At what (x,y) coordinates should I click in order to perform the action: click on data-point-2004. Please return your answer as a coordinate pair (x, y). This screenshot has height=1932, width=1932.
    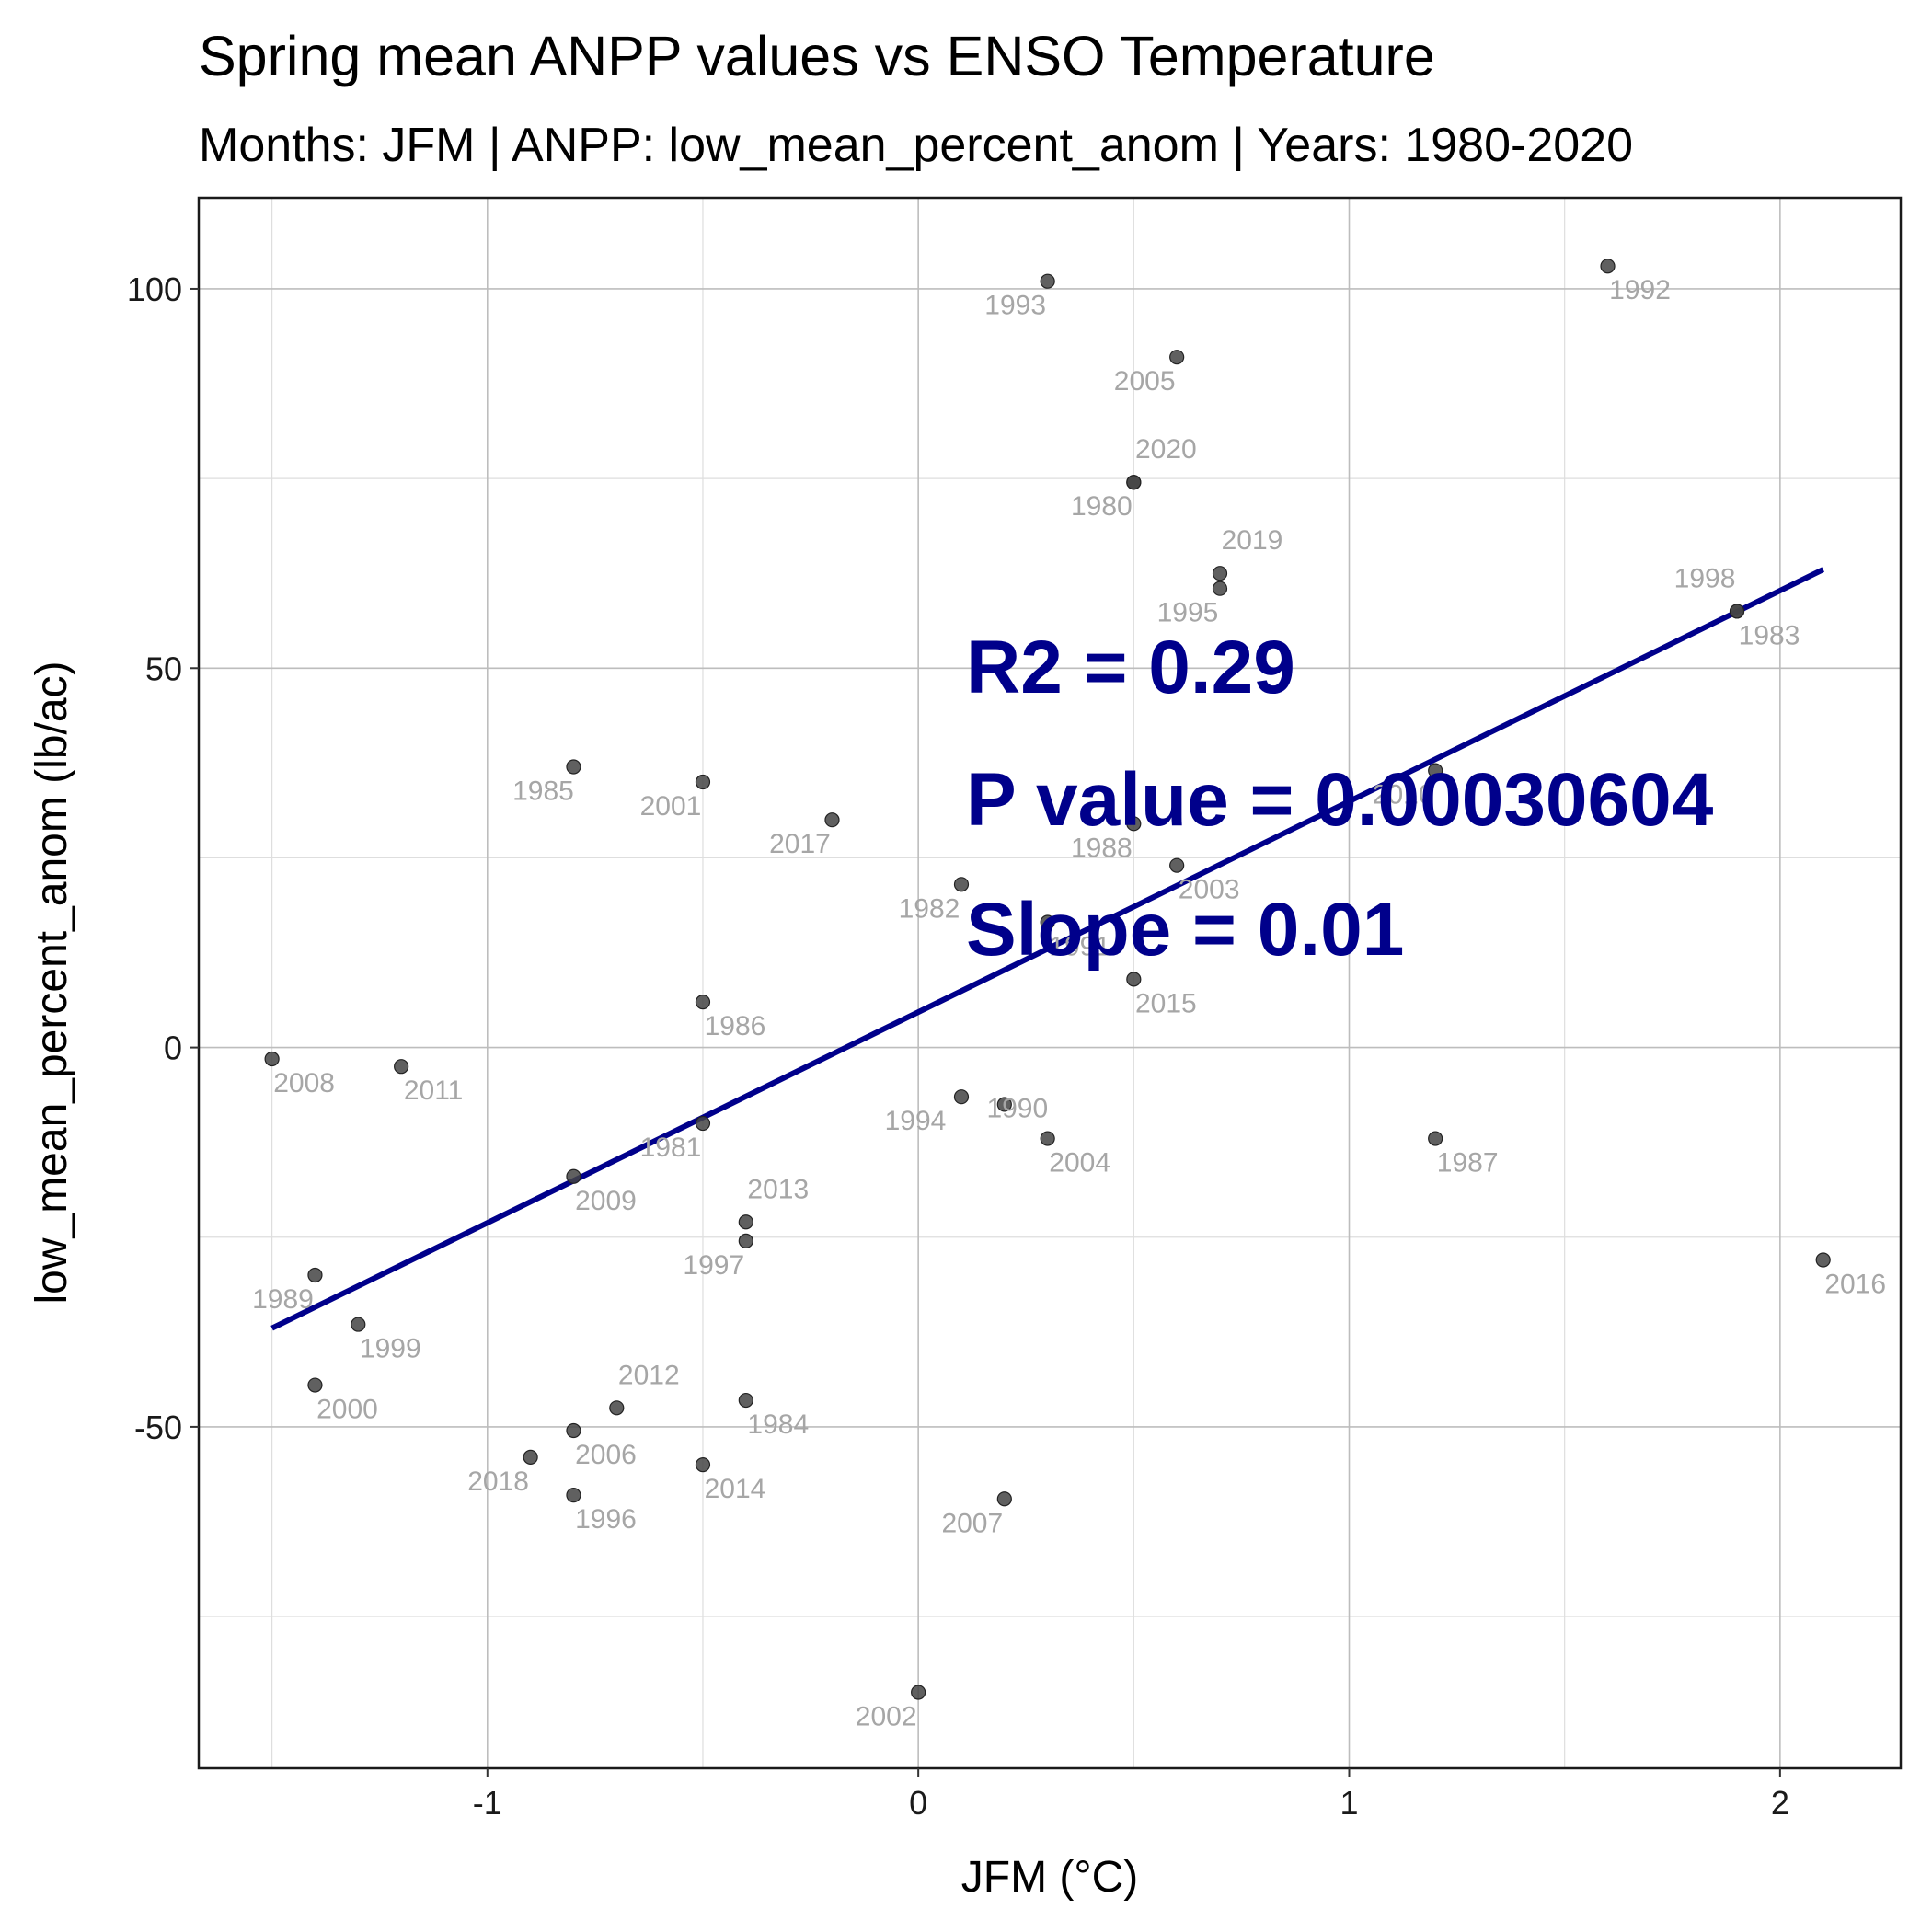
    Looking at the image, I should click on (1047, 1138).